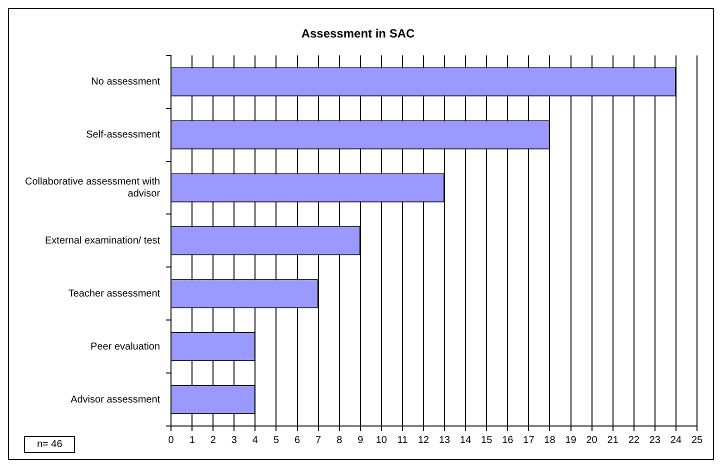 The image size is (722, 468). What do you see at coordinates (697, 440) in the screenshot?
I see `x-tick-label: 25` at bounding box center [697, 440].